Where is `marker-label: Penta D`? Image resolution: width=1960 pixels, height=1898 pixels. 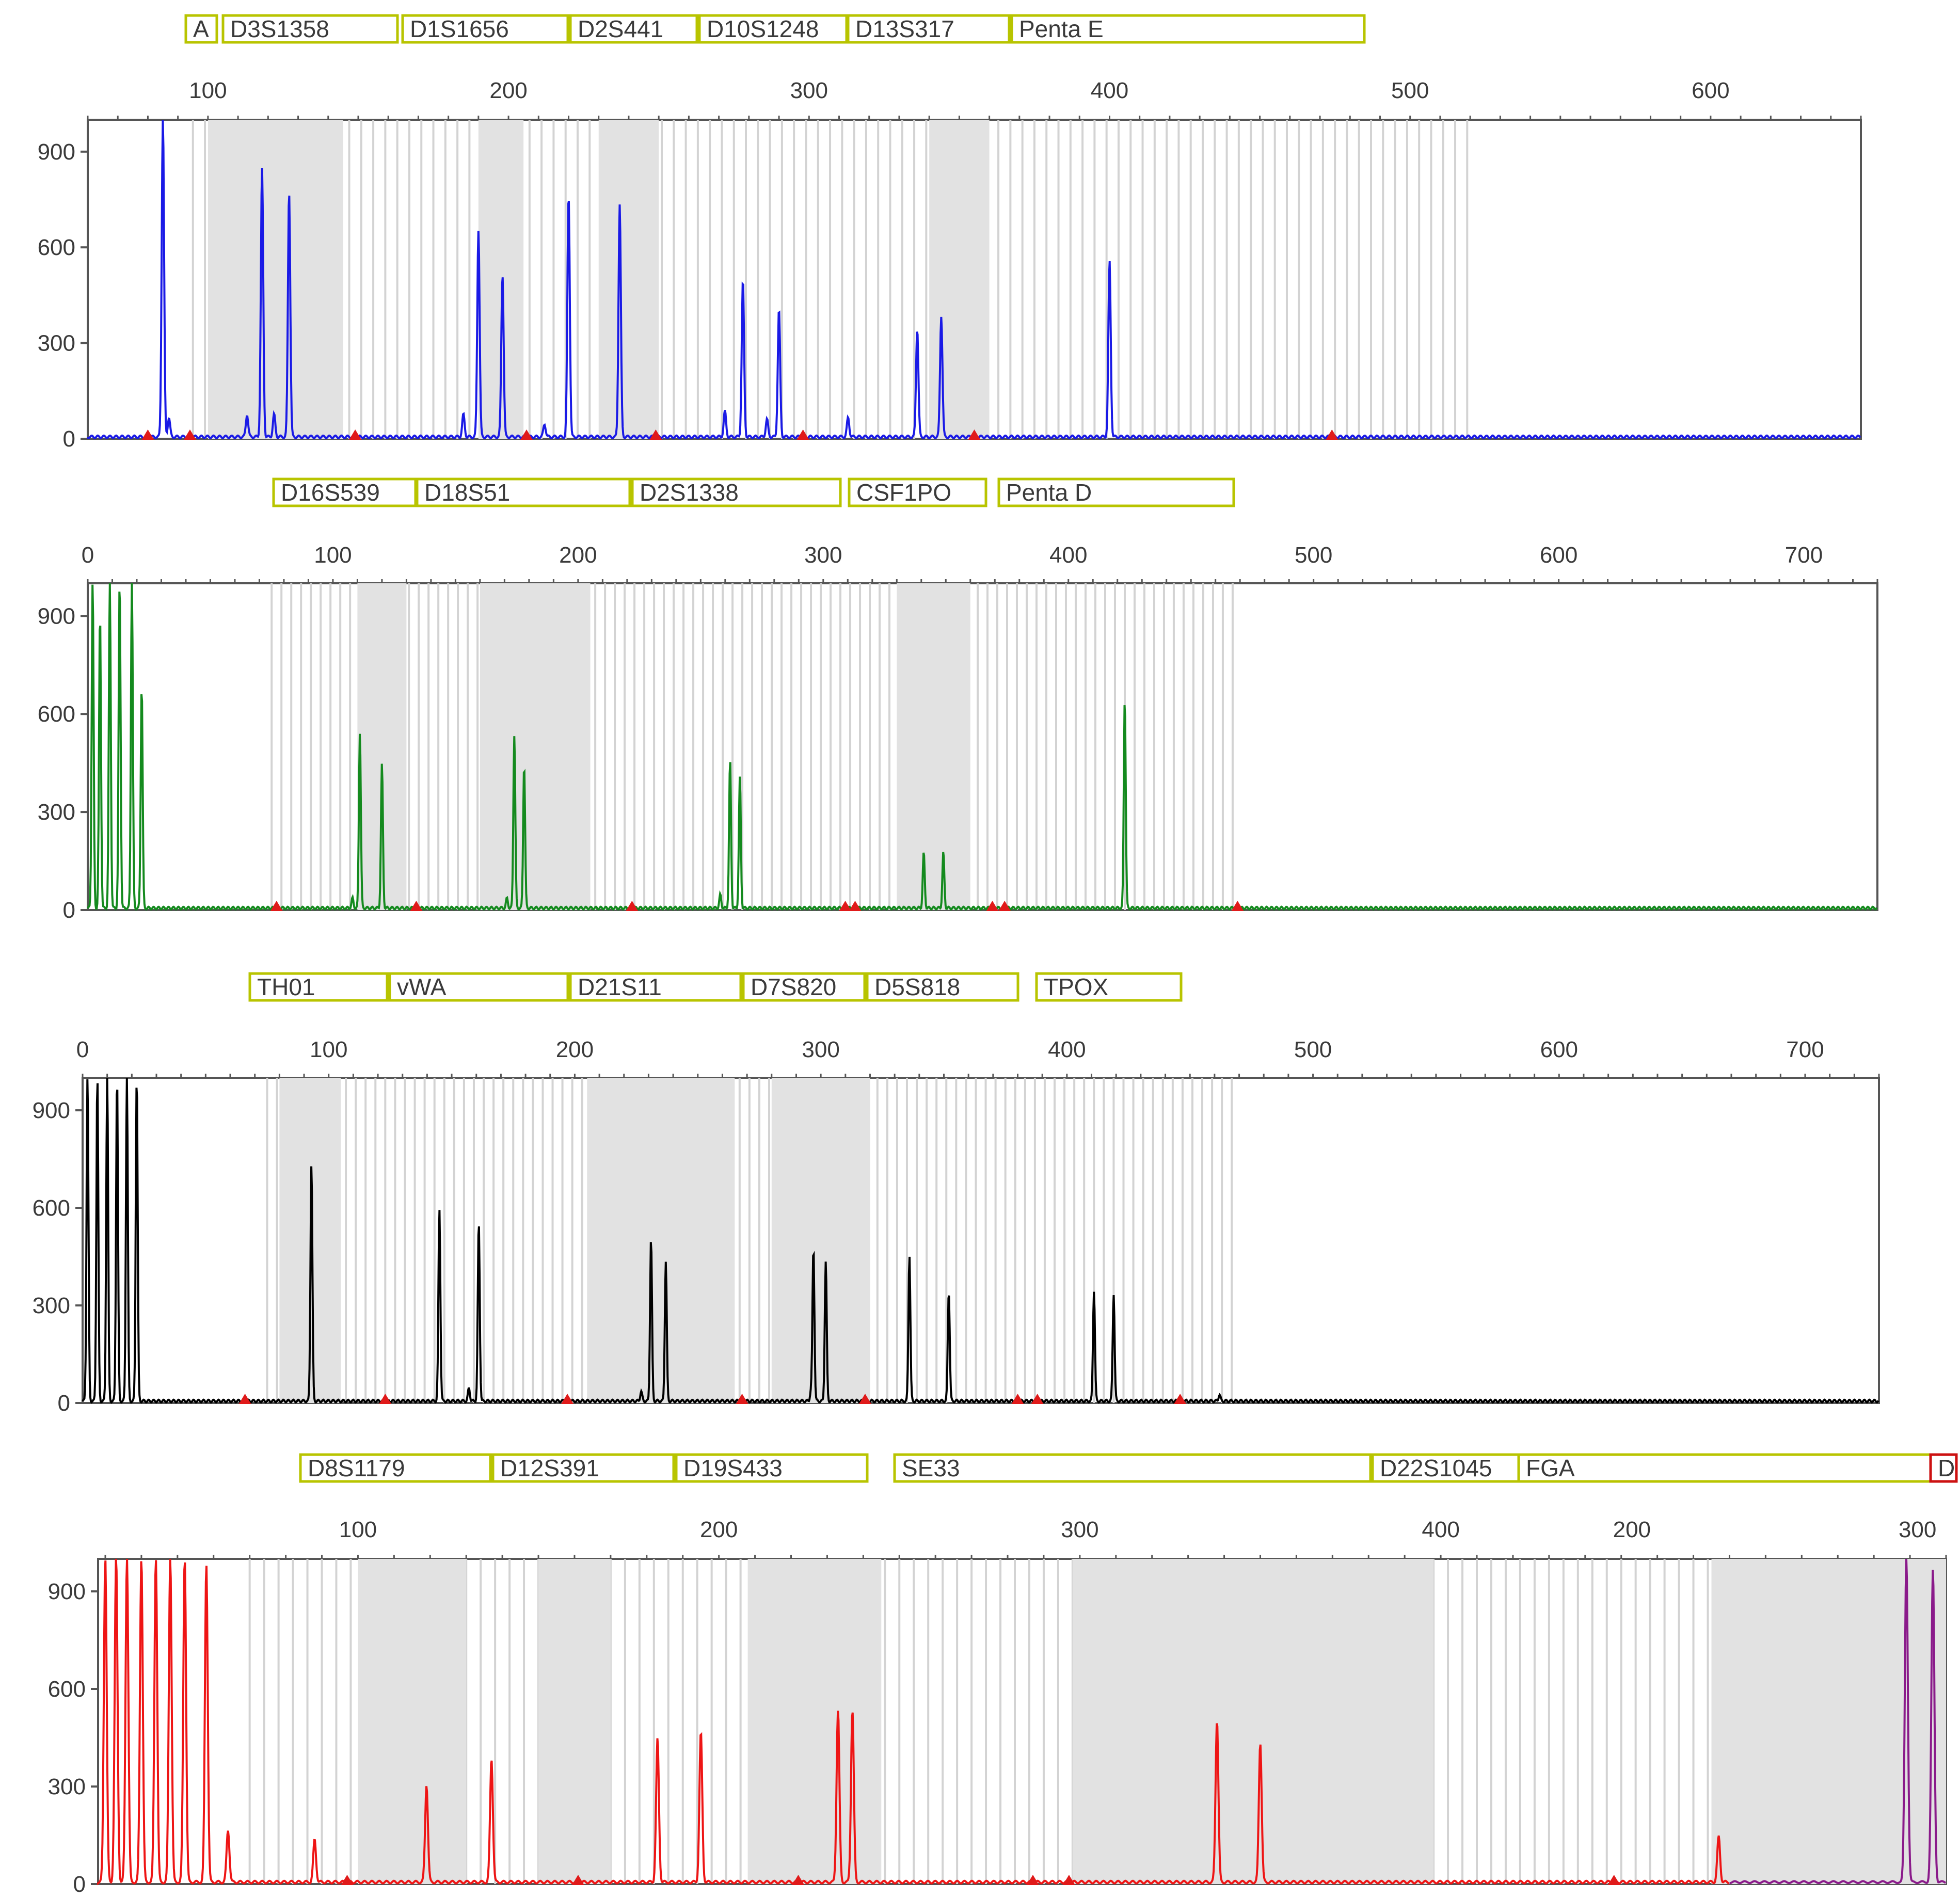 marker-label: Penta D is located at coordinates (1049, 492).